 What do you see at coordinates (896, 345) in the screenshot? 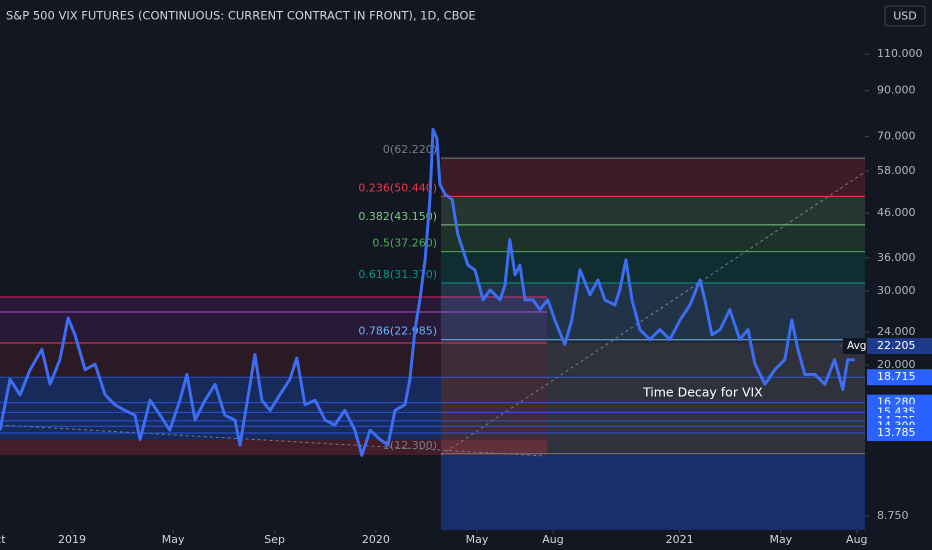
I see `avg-label: 22.205` at bounding box center [896, 345].